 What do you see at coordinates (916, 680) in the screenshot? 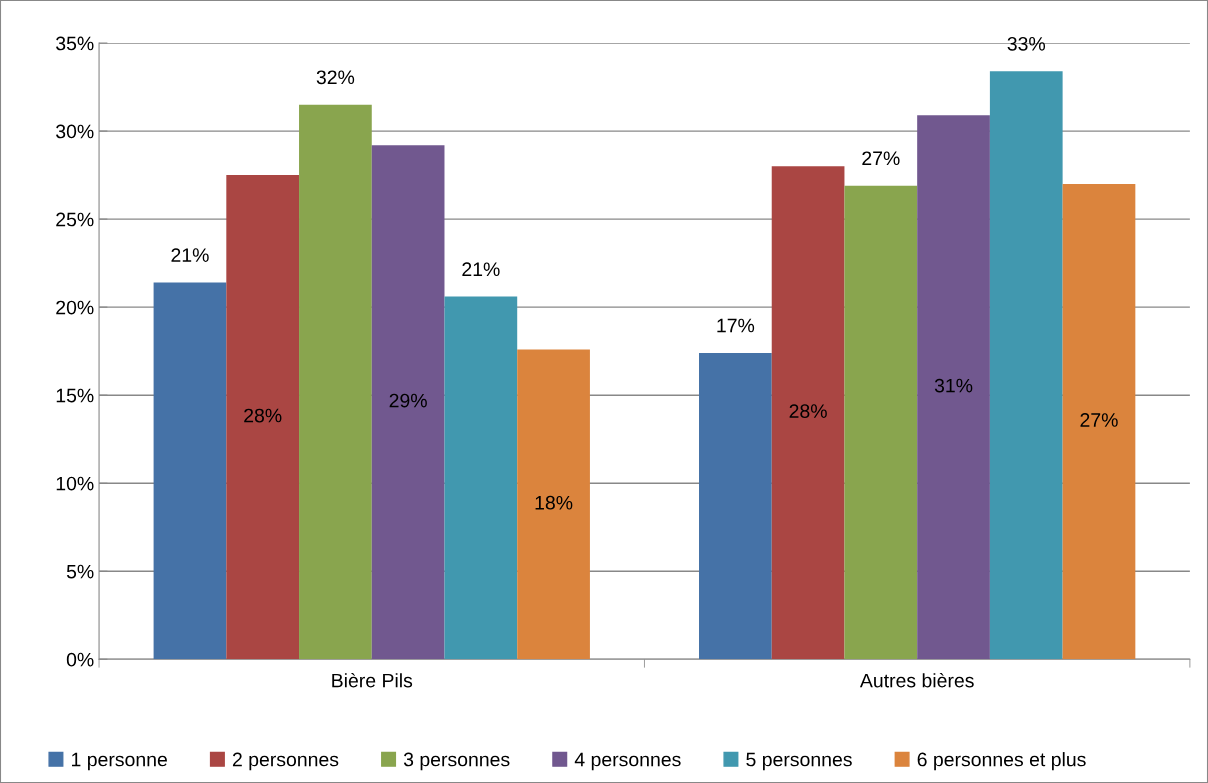
I see `x-tick-label: Autres bières` at bounding box center [916, 680].